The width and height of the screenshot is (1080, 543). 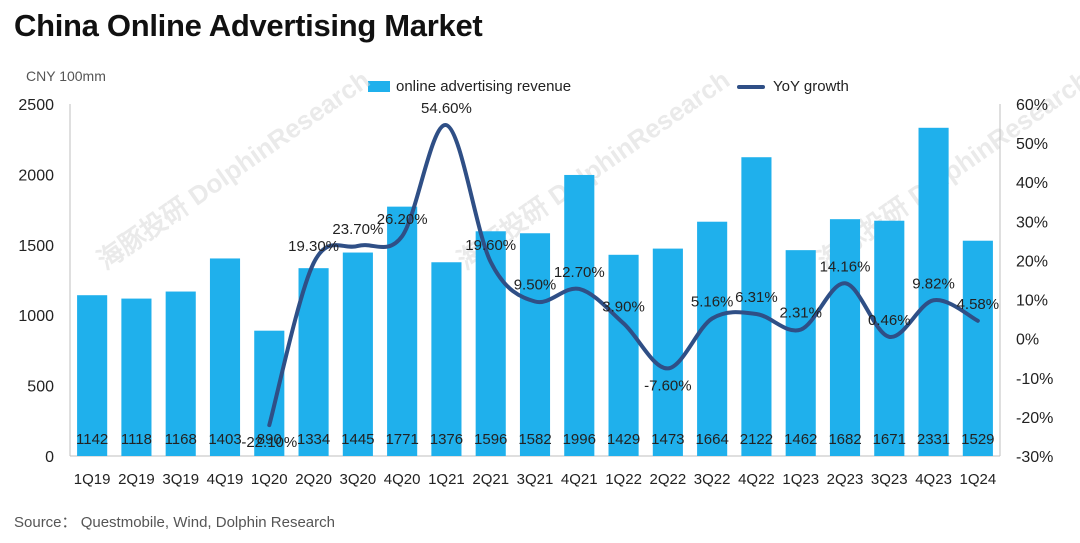 I want to click on right-axis-tick-label: -10%, so click(x=1034, y=379).